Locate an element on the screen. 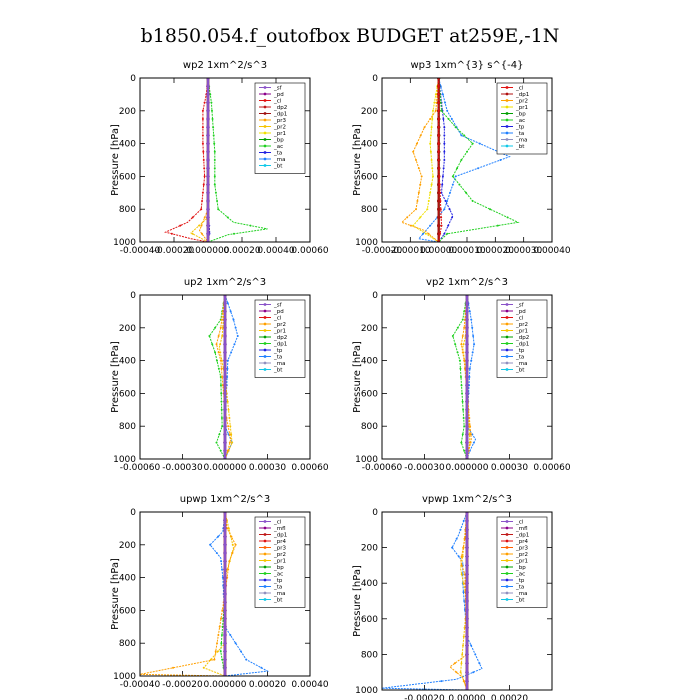  legend-label: _pd is located at coordinates (520, 312).